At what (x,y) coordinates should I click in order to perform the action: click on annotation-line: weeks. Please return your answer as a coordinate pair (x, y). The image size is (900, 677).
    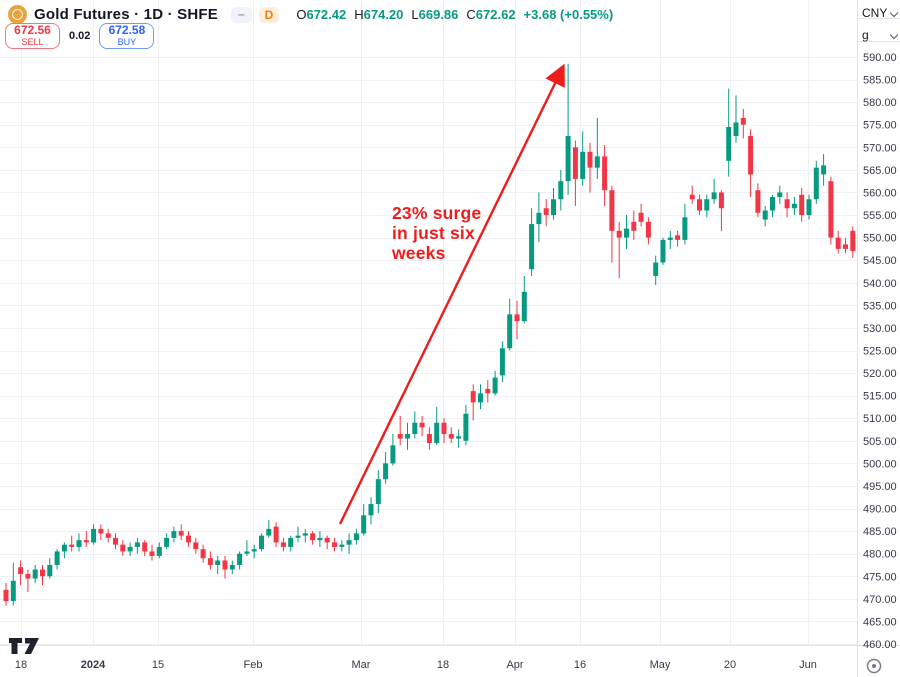
    Looking at the image, I should click on (419, 253).